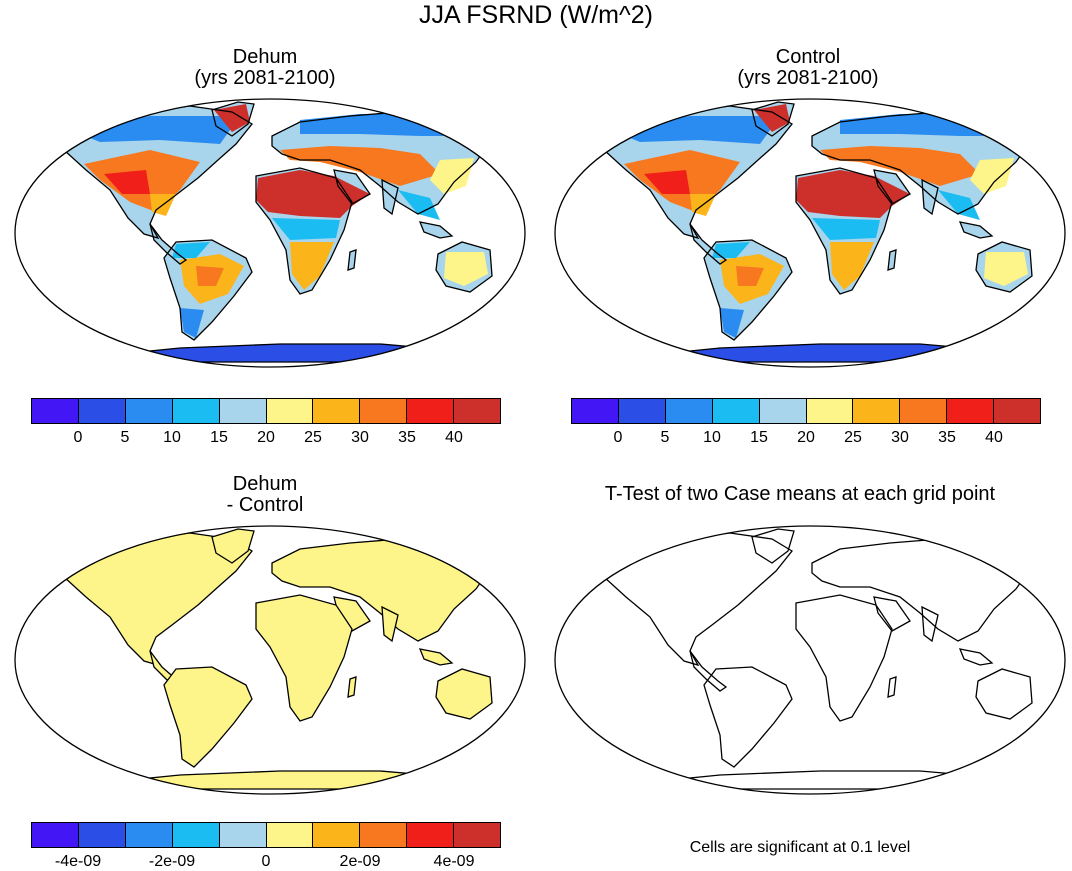 This screenshot has height=871, width=1072. I want to click on panel-title-control-line2: (yrs 2081-2100), so click(808, 78).